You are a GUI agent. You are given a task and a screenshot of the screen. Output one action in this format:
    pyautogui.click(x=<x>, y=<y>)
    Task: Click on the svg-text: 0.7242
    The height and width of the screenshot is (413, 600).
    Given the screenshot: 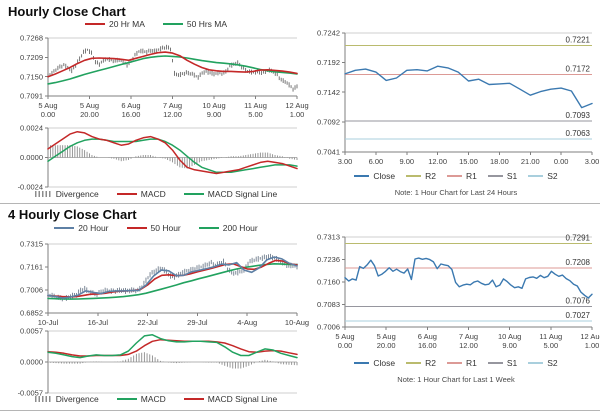 What is the action you would take?
    pyautogui.click(x=328, y=33)
    